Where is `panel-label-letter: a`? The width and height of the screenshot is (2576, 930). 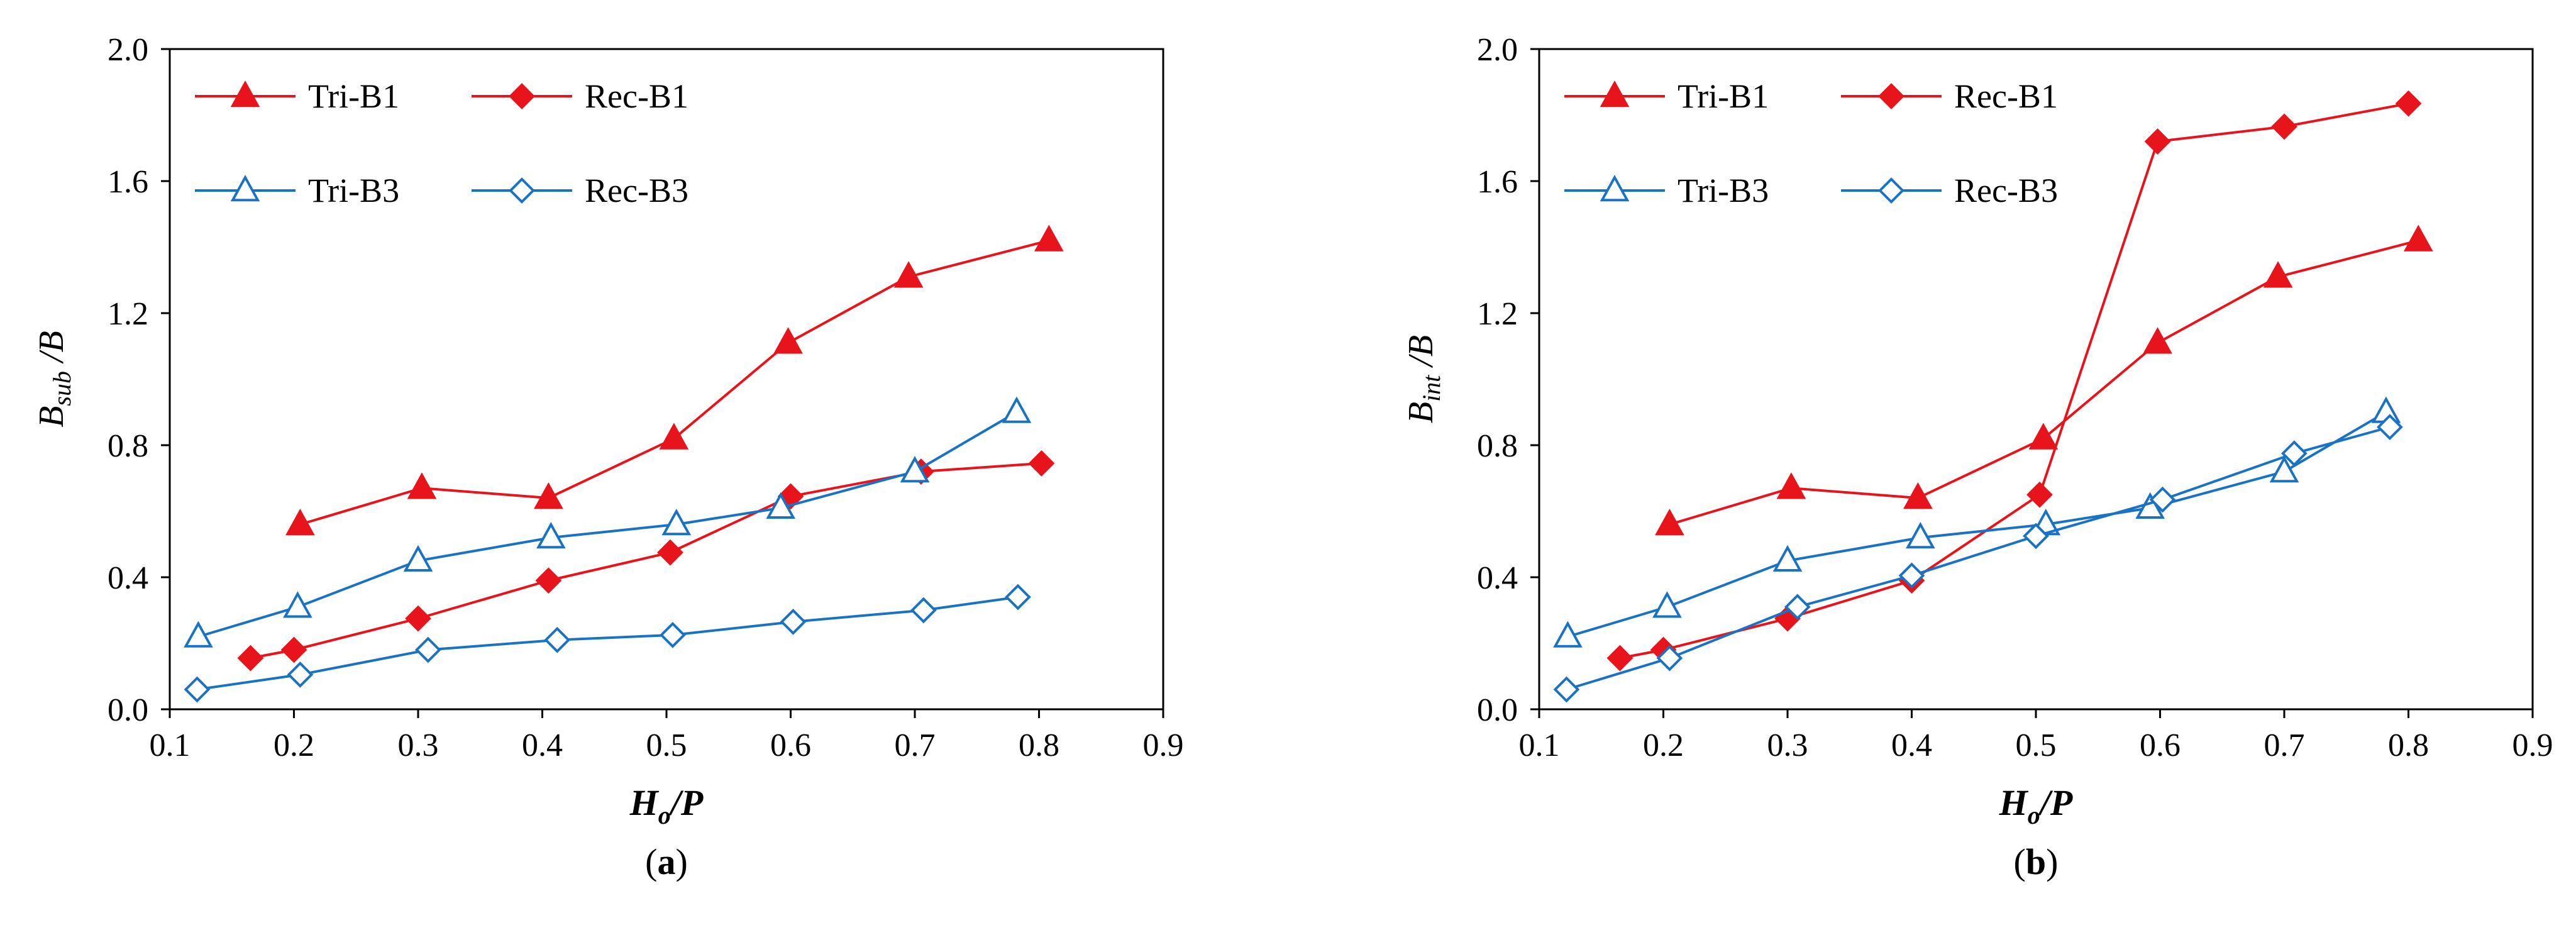
panel-label-letter: a is located at coordinates (667, 861).